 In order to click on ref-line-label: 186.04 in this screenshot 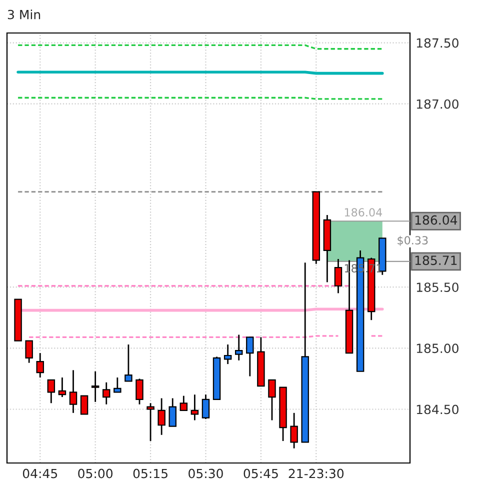, I will do `click(436, 220)`.